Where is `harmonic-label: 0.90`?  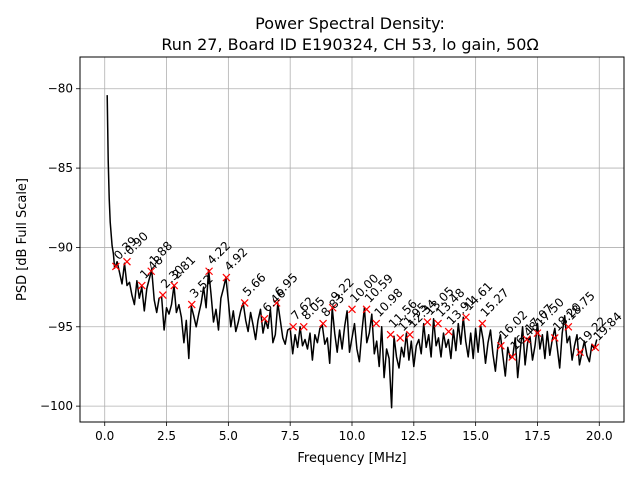 harmonic-label: 0.90 is located at coordinates (136, 243).